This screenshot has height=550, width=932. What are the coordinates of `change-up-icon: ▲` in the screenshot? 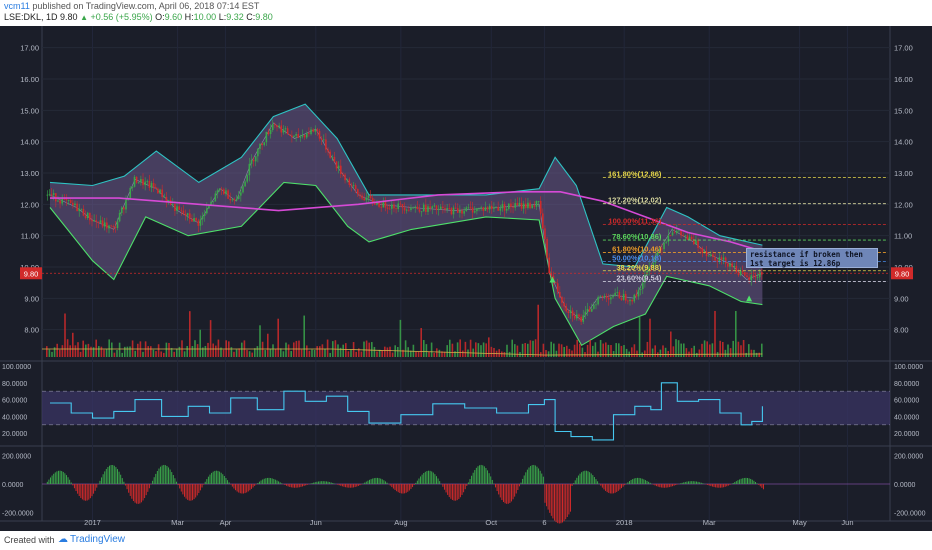 It's located at (84, 17).